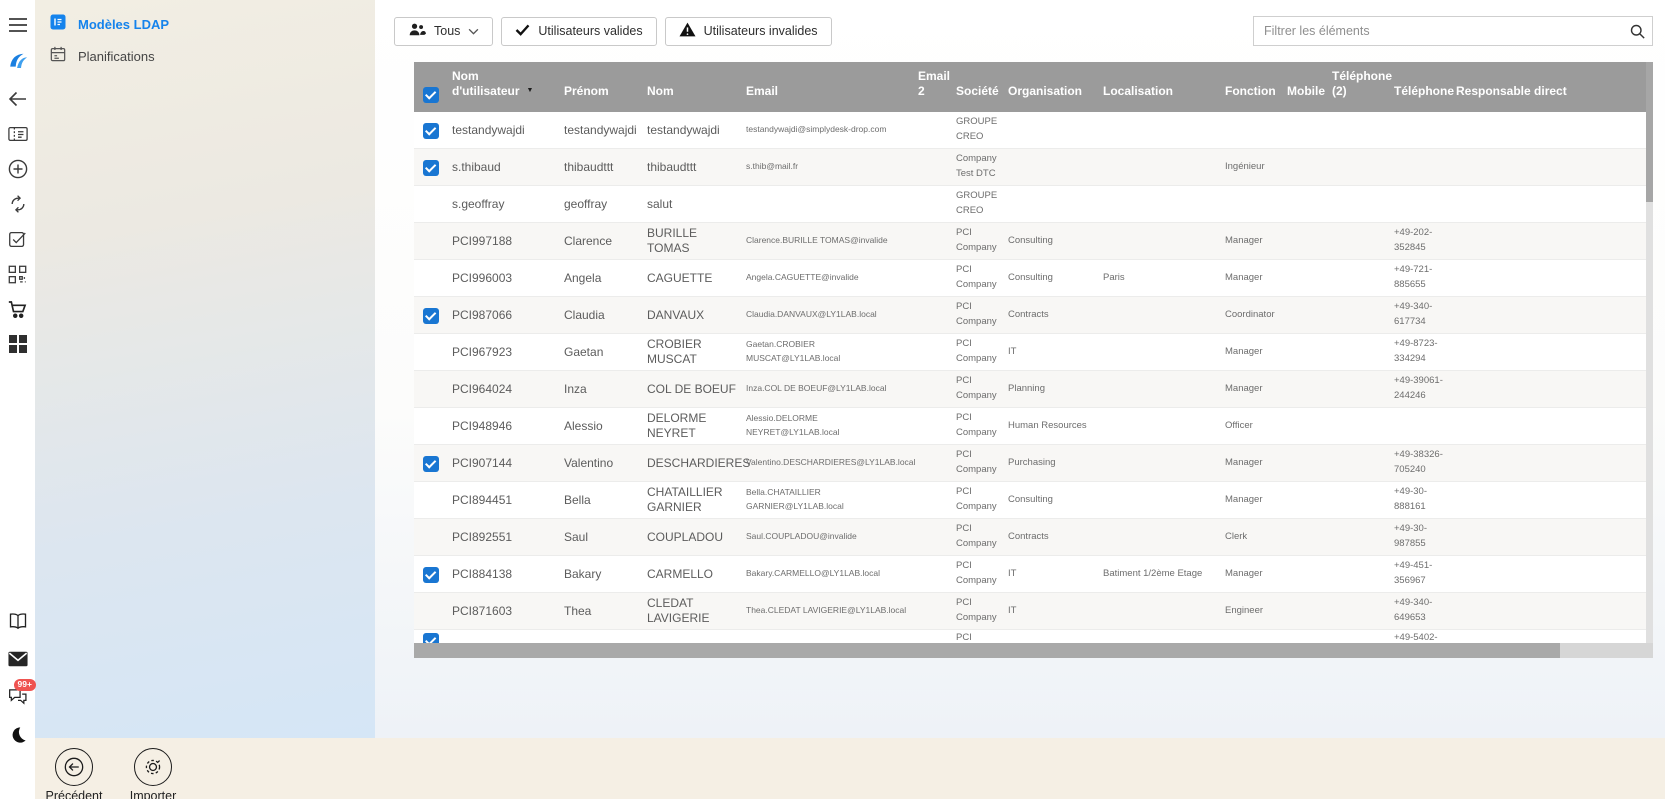 Image resolution: width=1665 pixels, height=799 pixels. Describe the element at coordinates (478, 203) in the screenshot. I see `cell-username: s.geoffray` at that location.